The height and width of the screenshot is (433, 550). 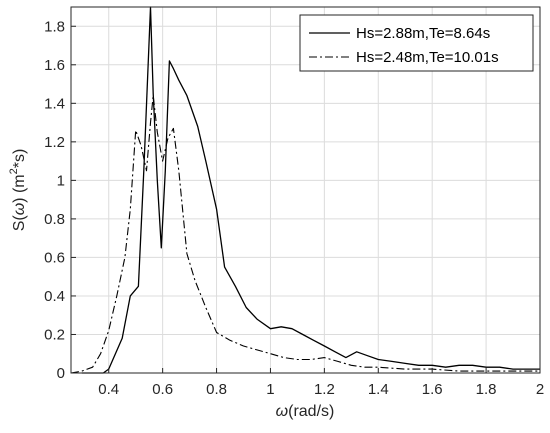 I want to click on y-axis-mid: ) (m, so click(x=19, y=188).